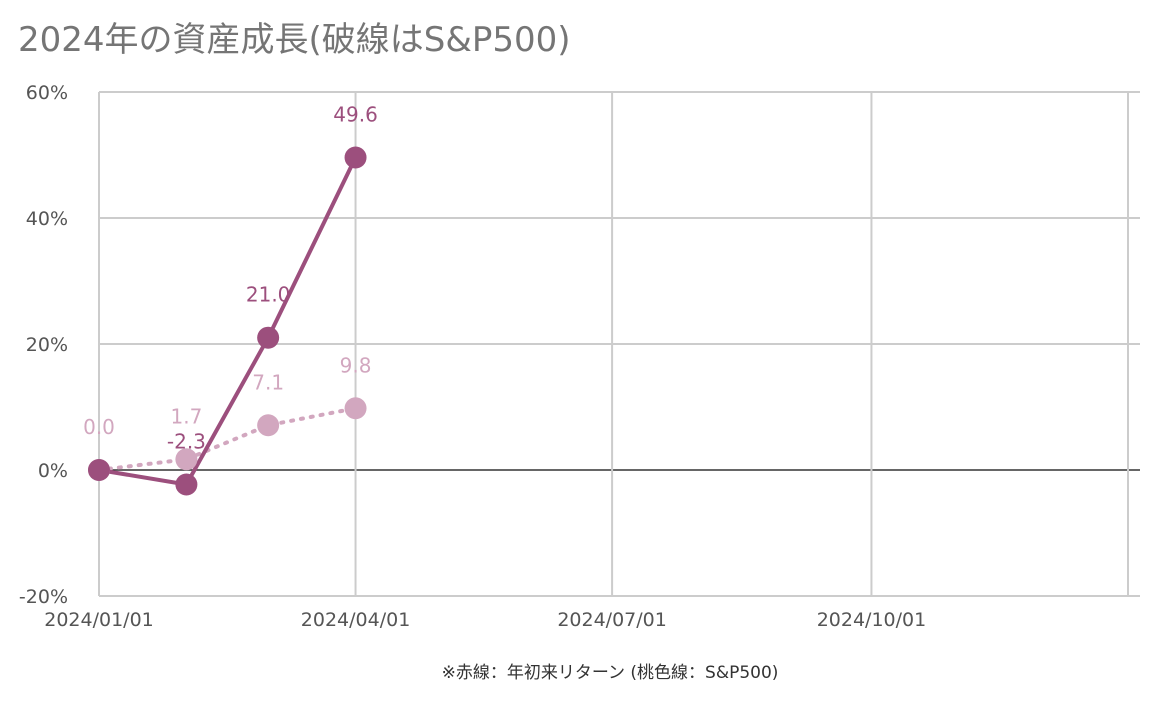  What do you see at coordinates (227, 439) in the screenshot?
I see `benchmark-series-line` at bounding box center [227, 439].